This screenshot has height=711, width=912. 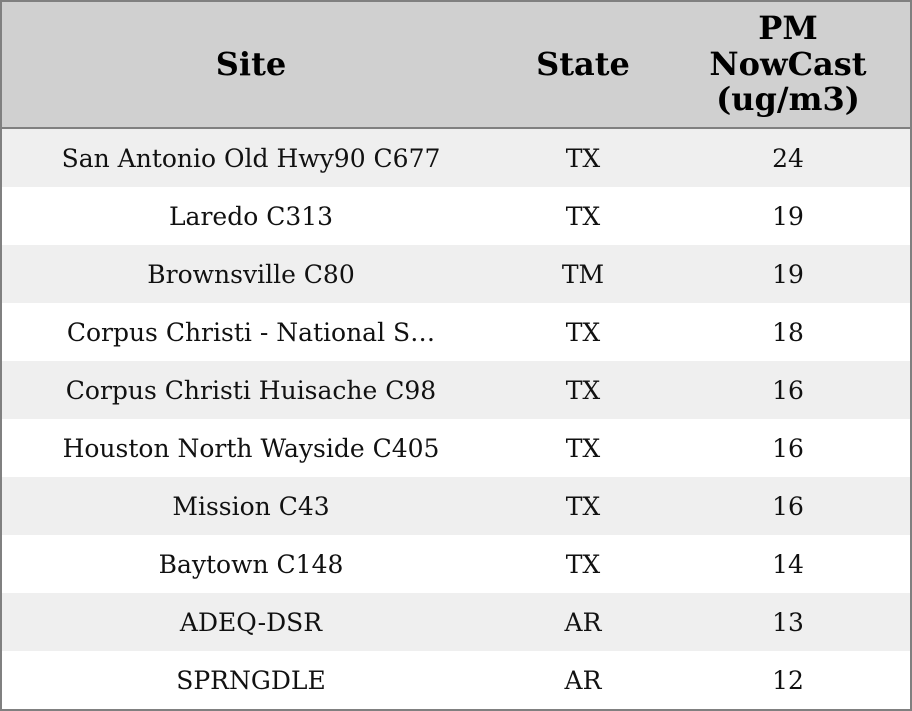 What do you see at coordinates (251, 680) in the screenshot?
I see `table-cell: SPRNGDLE` at bounding box center [251, 680].